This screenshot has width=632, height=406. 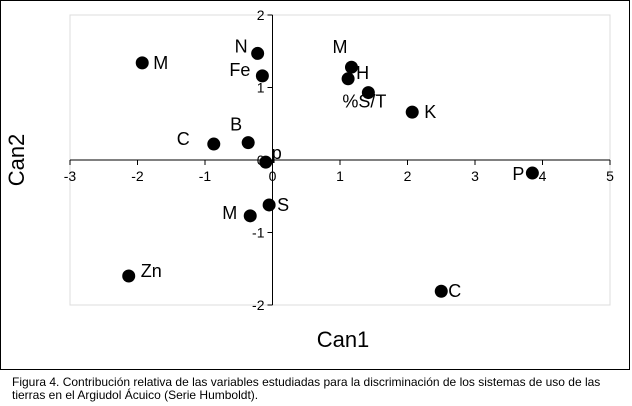 What do you see at coordinates (137, 176) in the screenshot?
I see `x-tick-label: -2` at bounding box center [137, 176].